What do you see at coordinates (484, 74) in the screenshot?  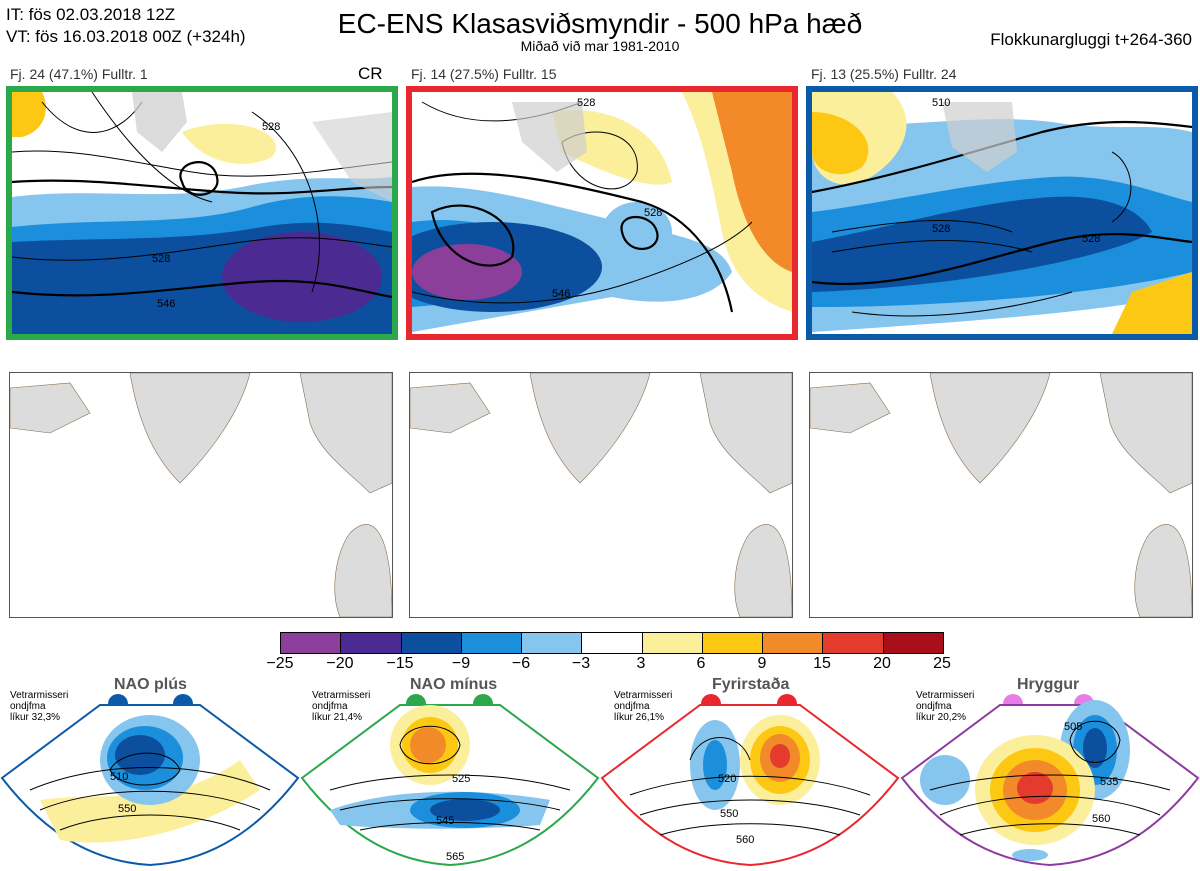 I see `cluster-2-label: Fj. 14 (27.5%) Fulltr. 15` at bounding box center [484, 74].